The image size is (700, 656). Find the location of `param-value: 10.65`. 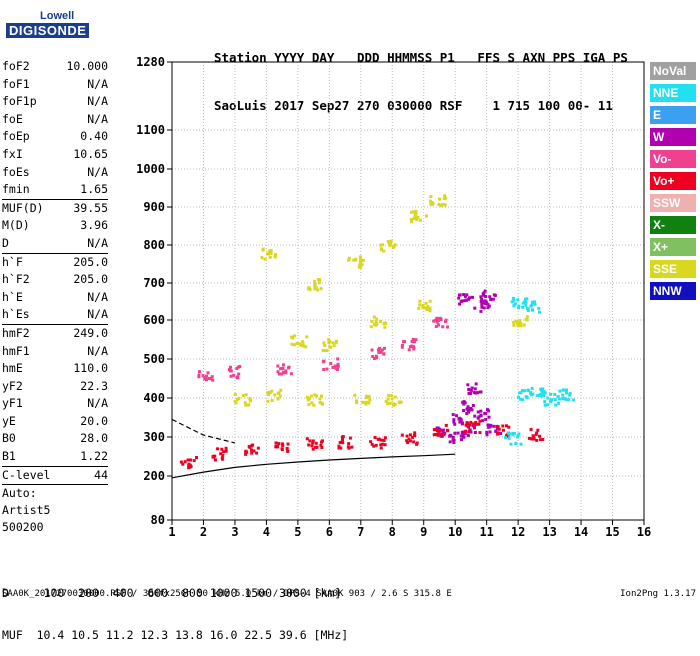

param-value: 10.65 is located at coordinates (90, 153).